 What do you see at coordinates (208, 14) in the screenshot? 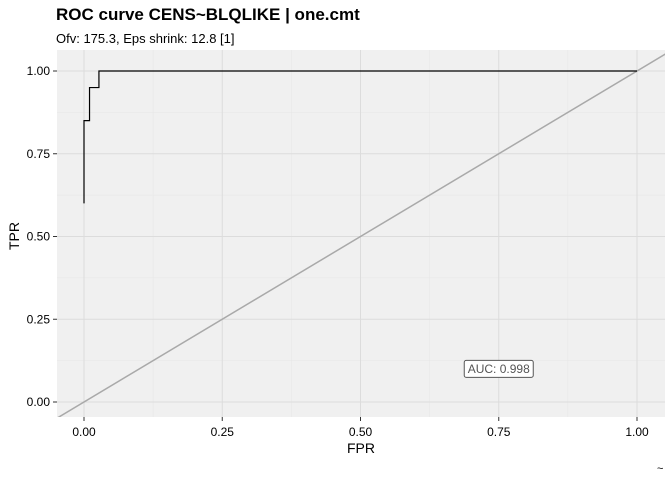
I see `chart-title: ROC curve CENS~BLQLIKE | one.cmt` at bounding box center [208, 14].